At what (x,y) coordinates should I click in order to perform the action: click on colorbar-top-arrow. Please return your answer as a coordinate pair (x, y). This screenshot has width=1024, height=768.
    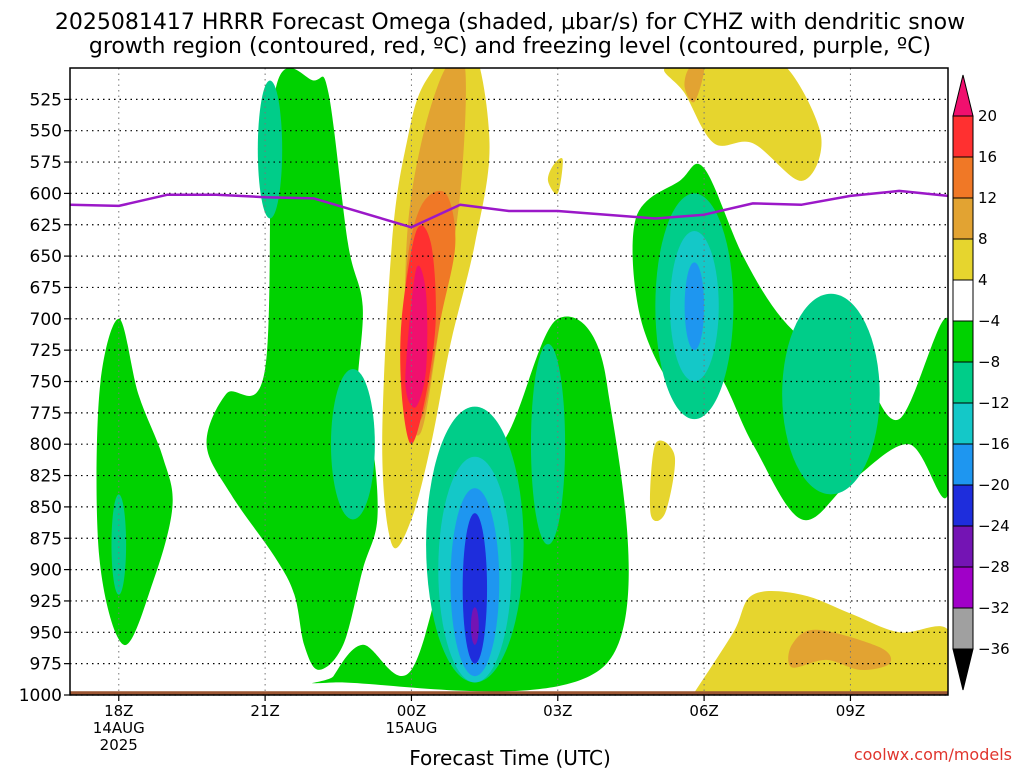
    Looking at the image, I should click on (963, 95).